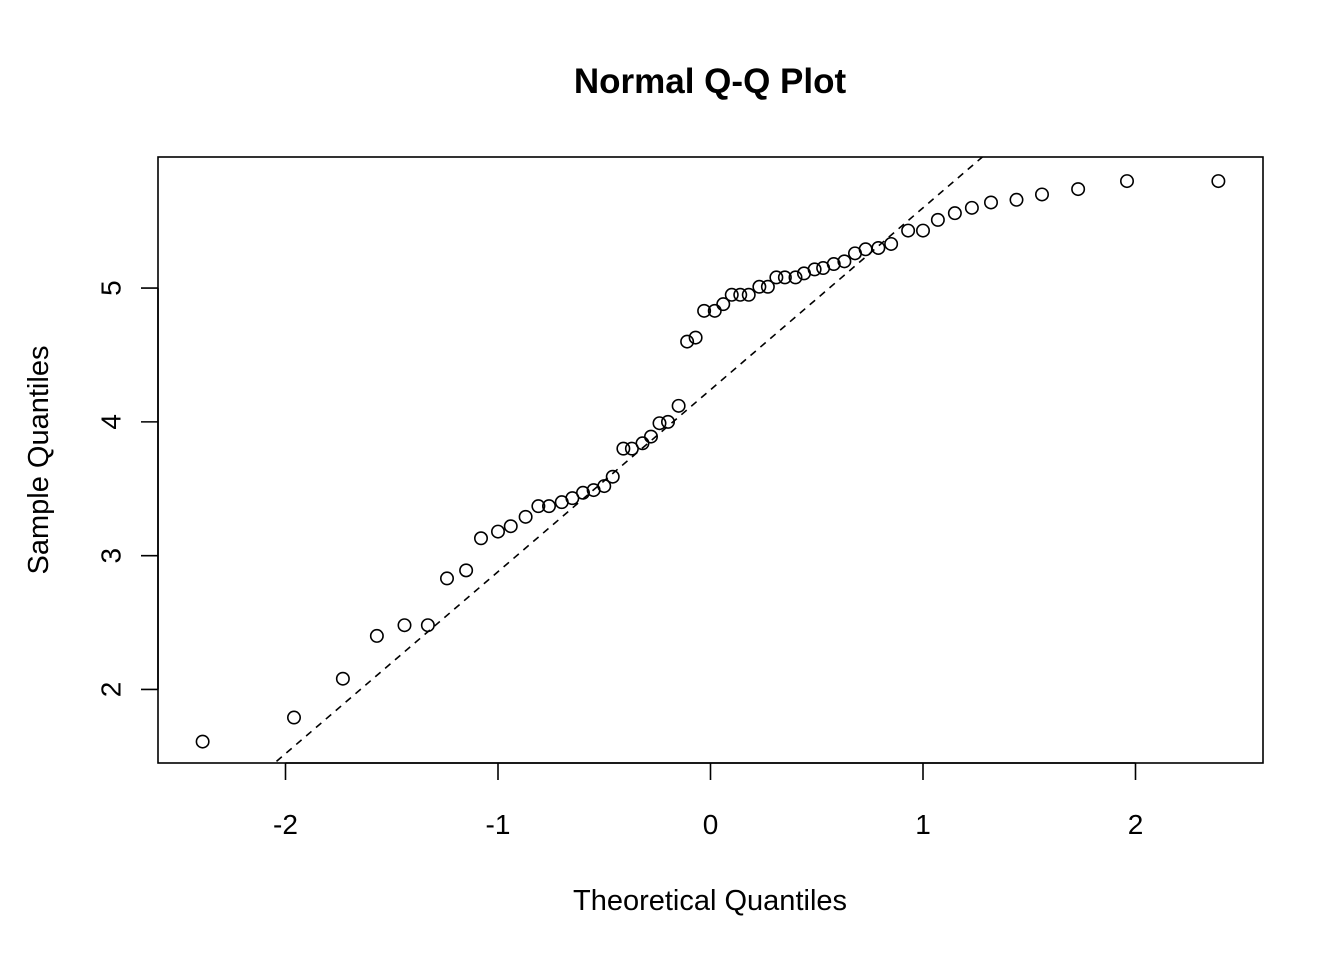 The height and width of the screenshot is (960, 1344). Describe the element at coordinates (110, 422) in the screenshot. I see `y-tick-label: 4` at that location.